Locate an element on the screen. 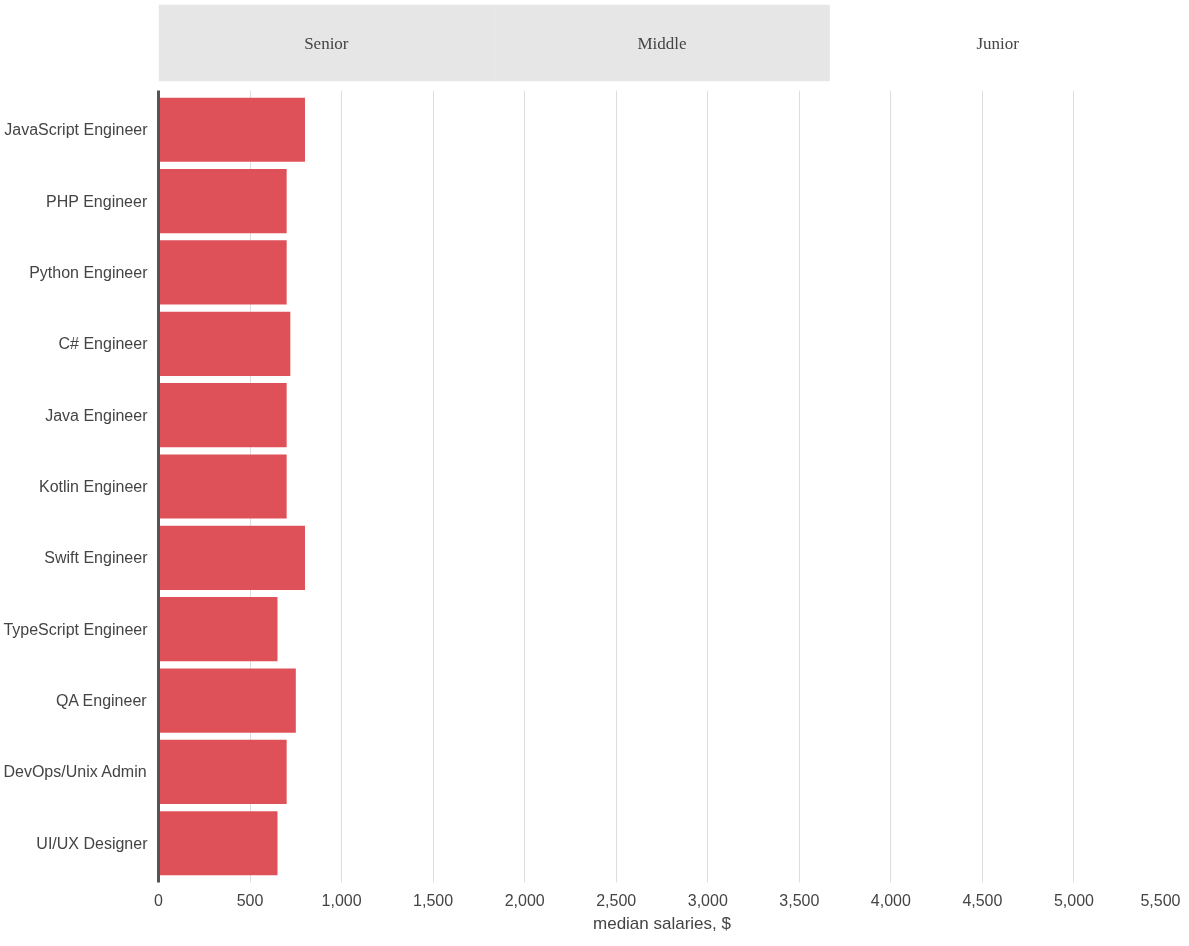 The image size is (1189, 946). x-tick-label: 2,000 is located at coordinates (524, 900).